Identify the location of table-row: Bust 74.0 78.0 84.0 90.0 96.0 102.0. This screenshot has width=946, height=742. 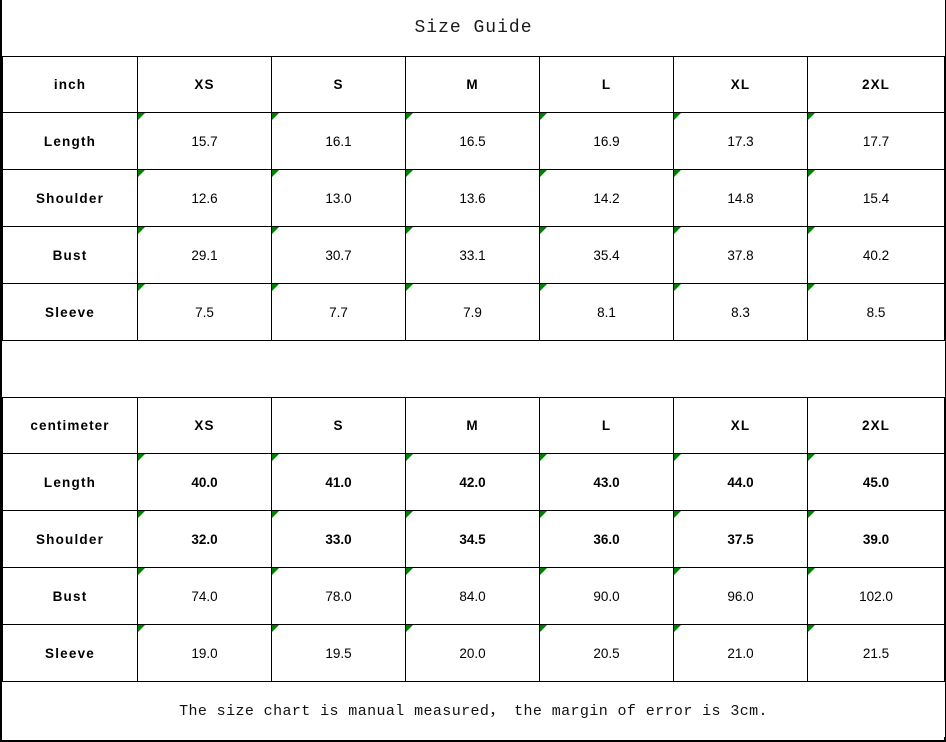
(474, 596).